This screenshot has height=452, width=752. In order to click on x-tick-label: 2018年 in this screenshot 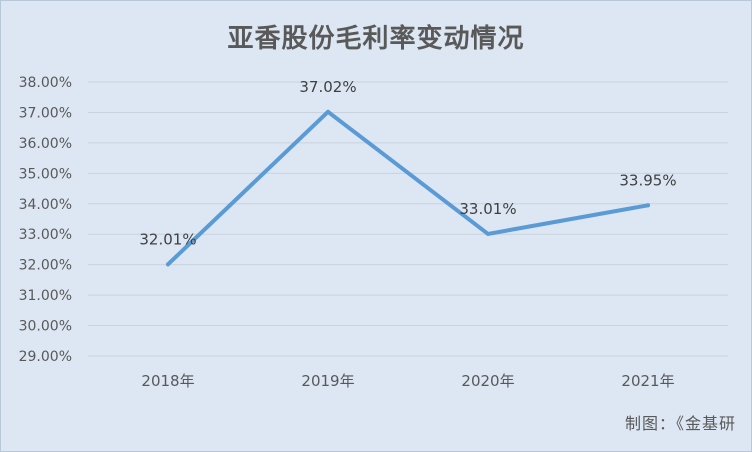, I will do `click(167, 381)`.